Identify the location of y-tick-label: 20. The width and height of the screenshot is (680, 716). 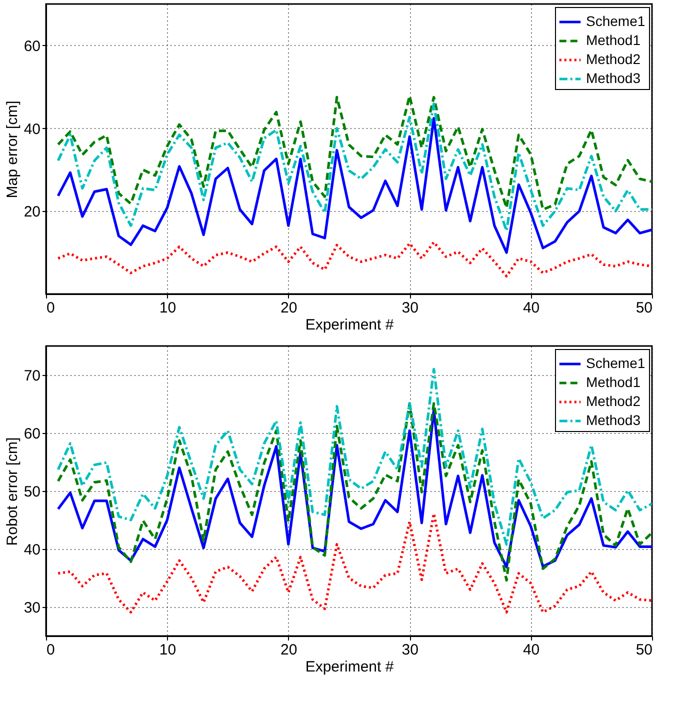
(32, 212).